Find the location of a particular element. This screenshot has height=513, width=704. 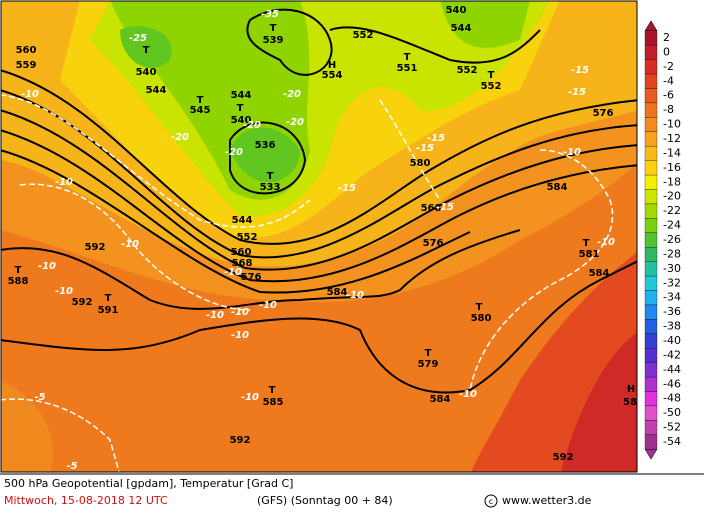

copyright-c: c is located at coordinates (491, 501).